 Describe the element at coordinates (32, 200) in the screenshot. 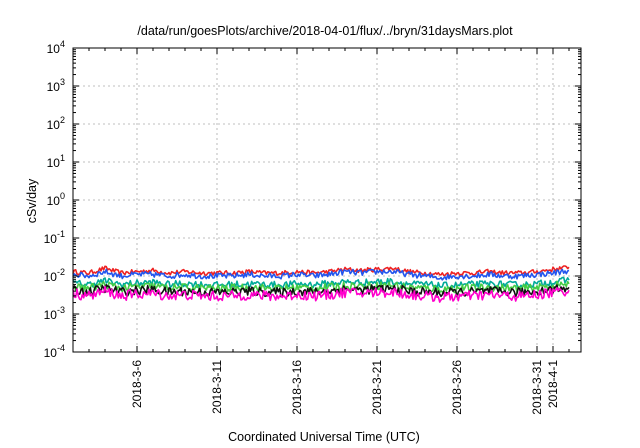

I see `y-axis-label: cSv/day` at that location.